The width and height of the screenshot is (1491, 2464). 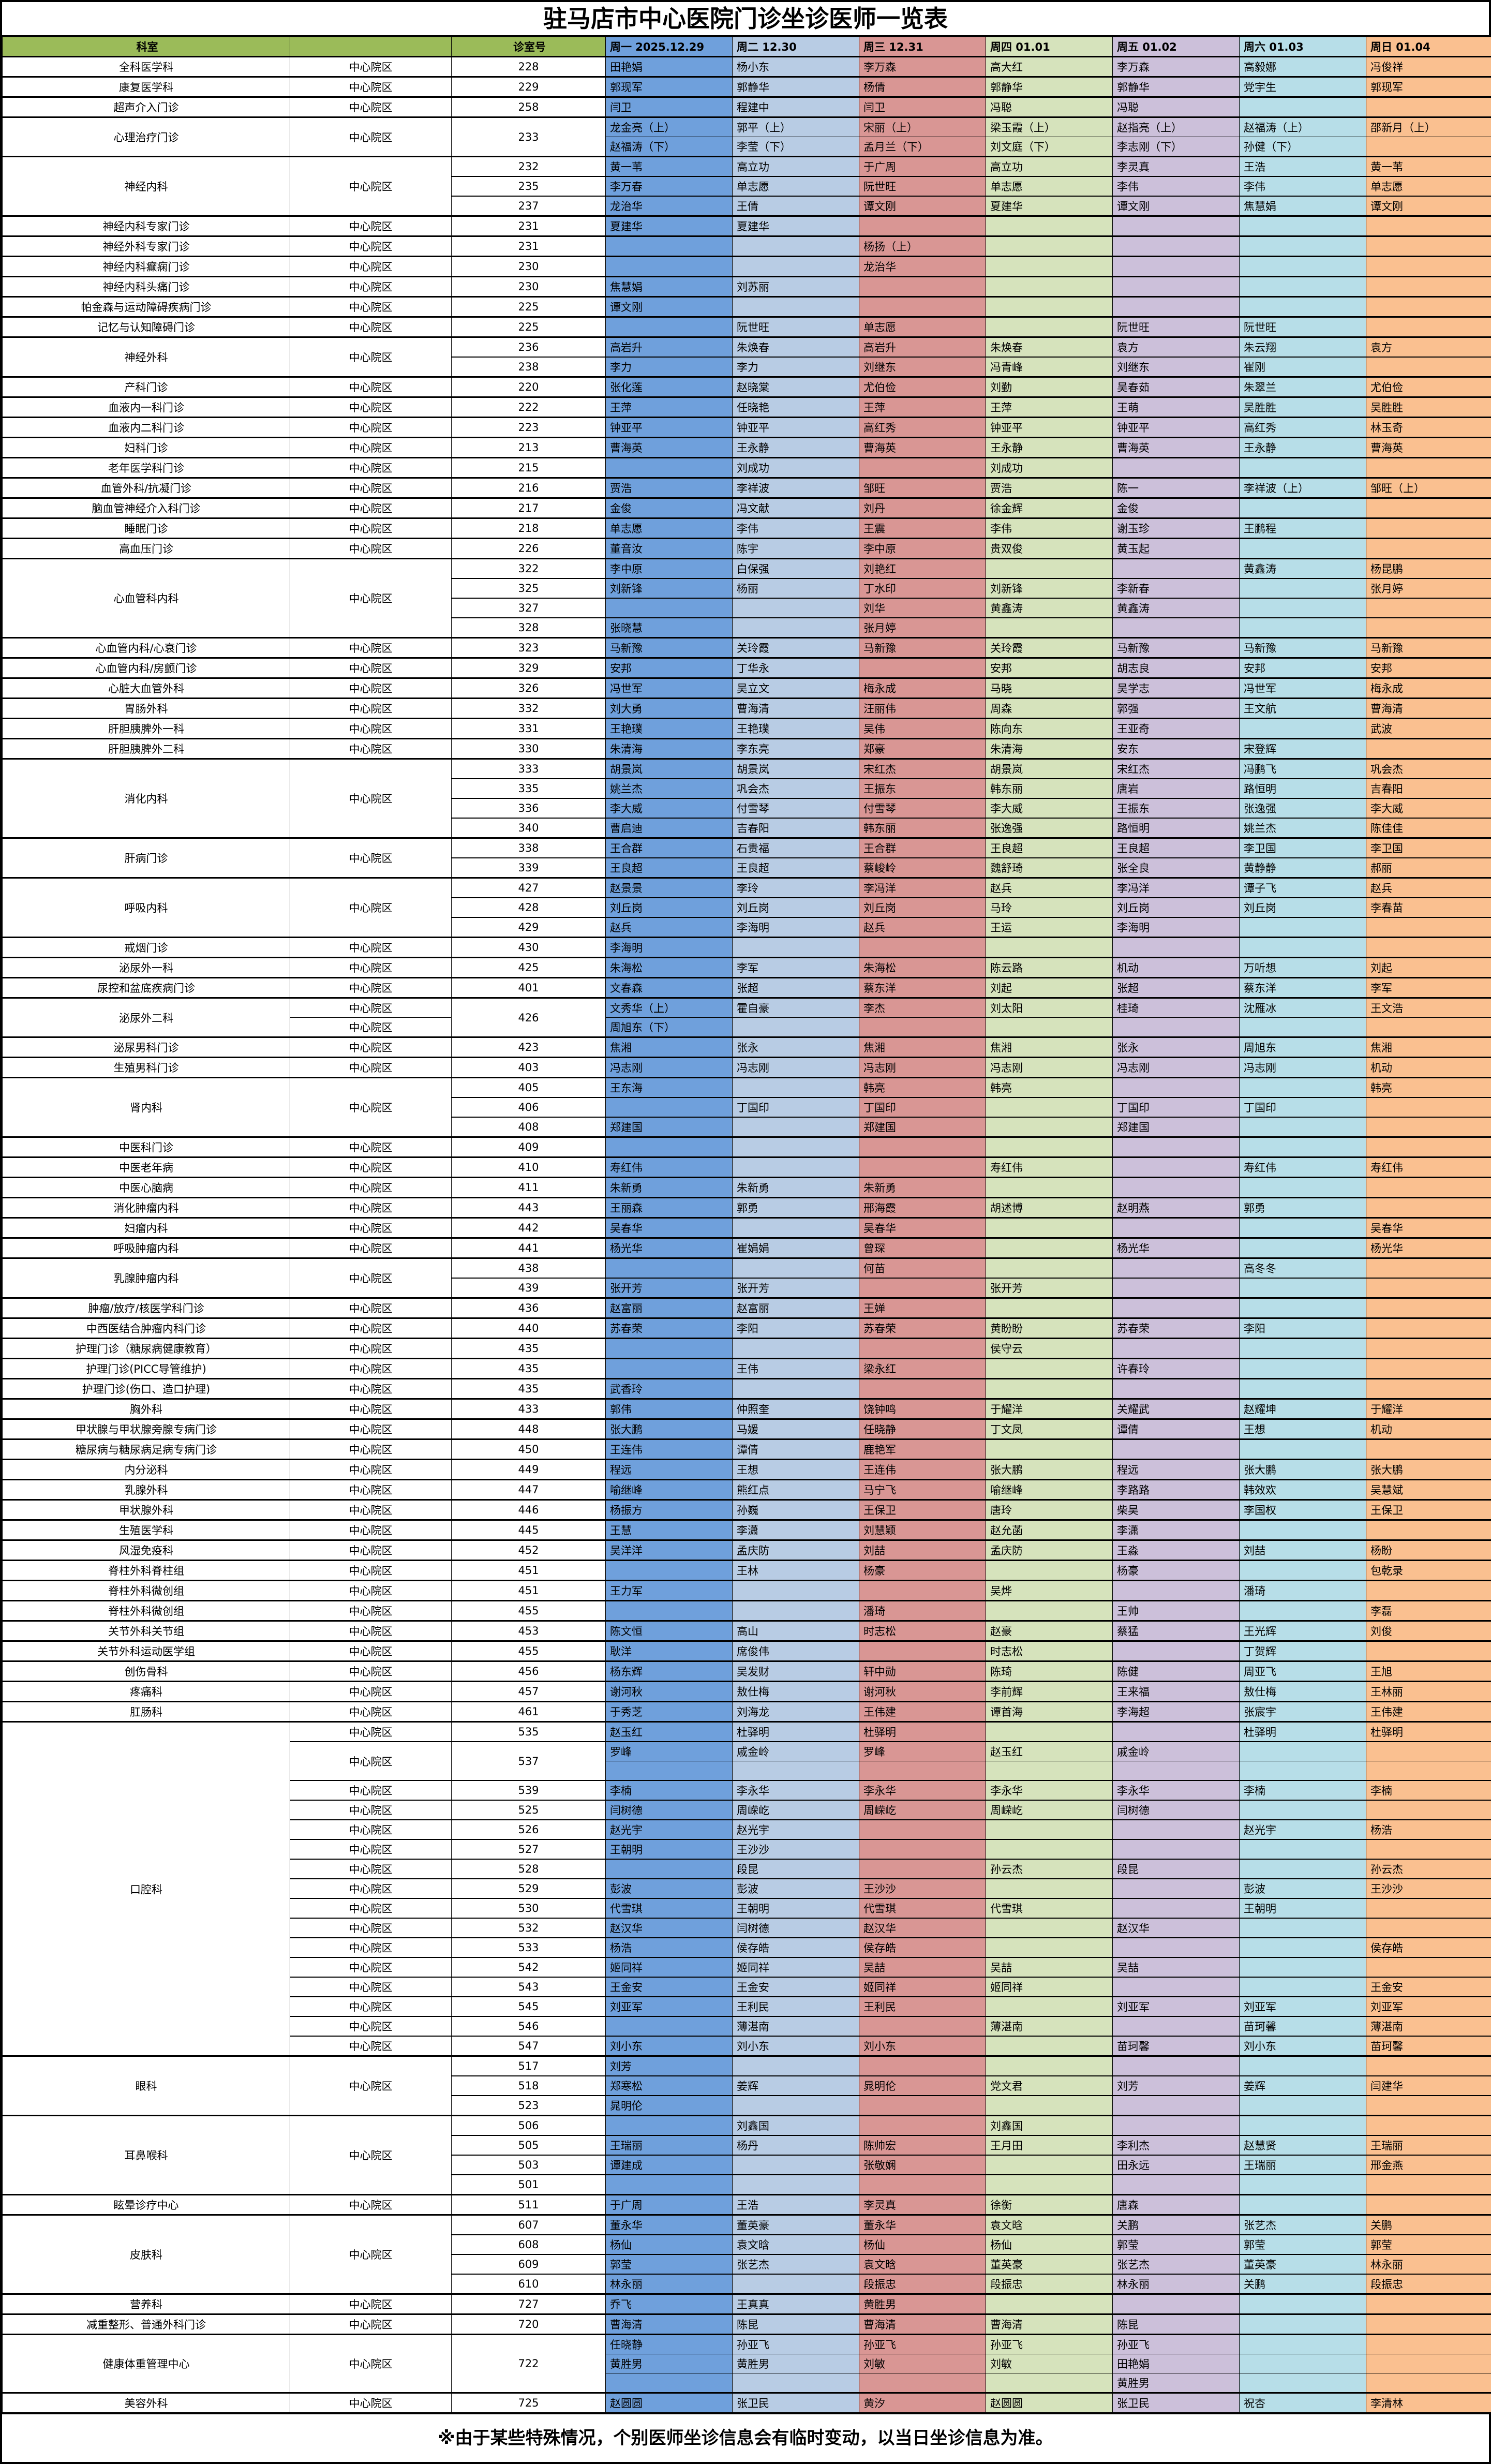 I want to click on day-cell: 姜辉, so click(x=796, y=2086).